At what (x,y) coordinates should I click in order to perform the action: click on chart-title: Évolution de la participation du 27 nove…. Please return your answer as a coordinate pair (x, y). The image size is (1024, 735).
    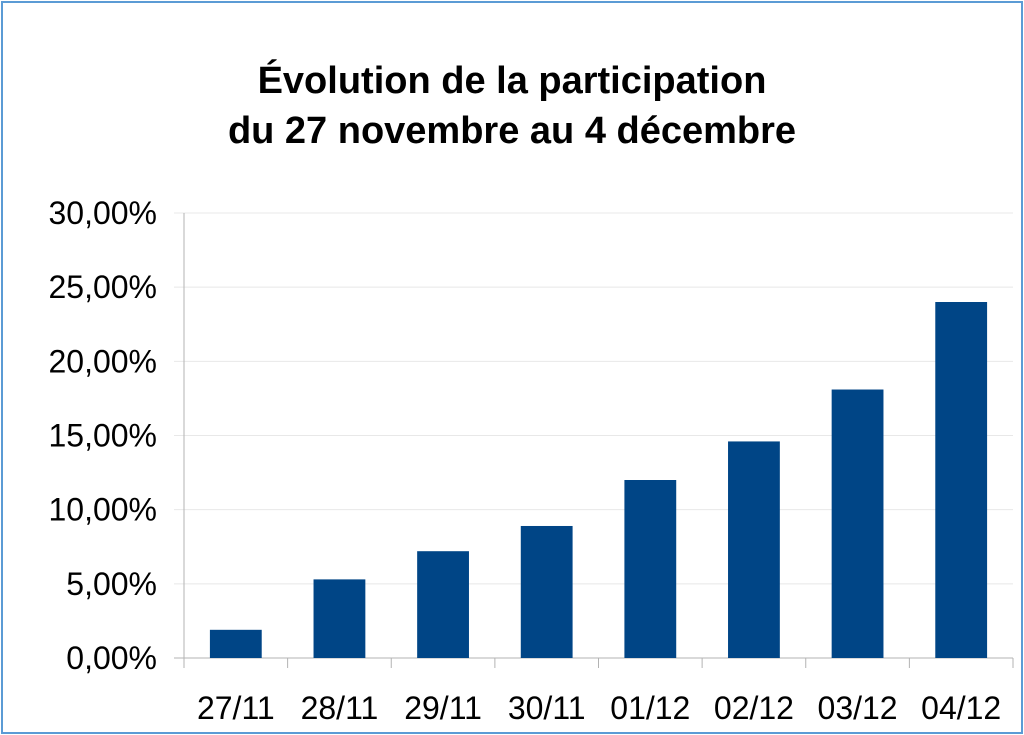
    Looking at the image, I should click on (512, 106).